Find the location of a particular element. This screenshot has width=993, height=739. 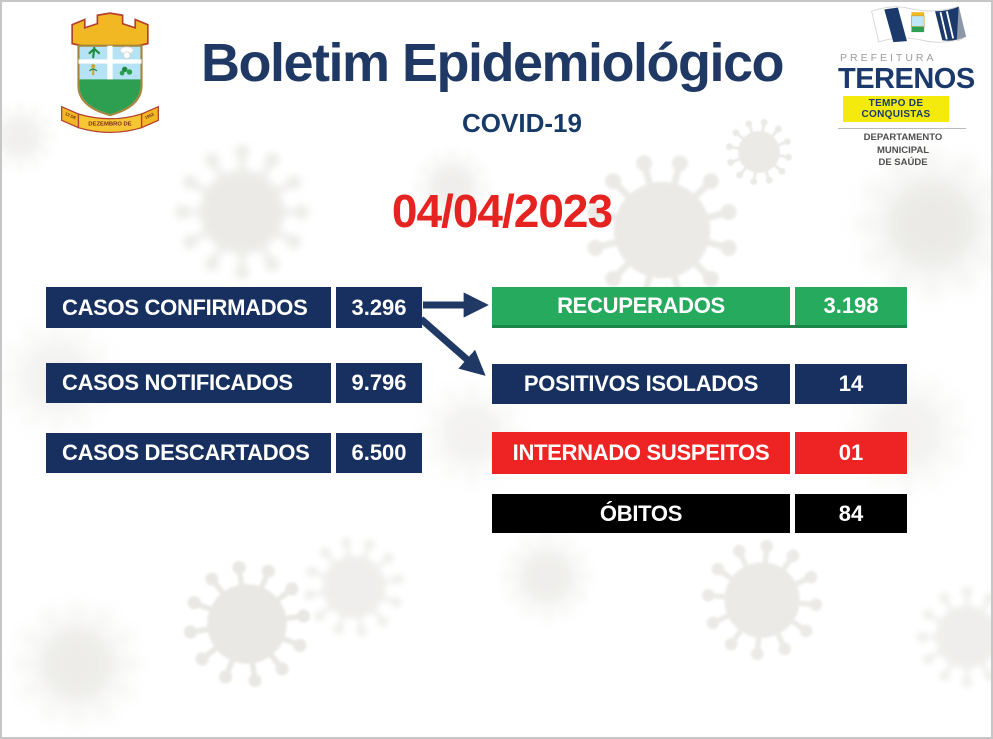

shield-green-field is located at coordinates (110, 97).